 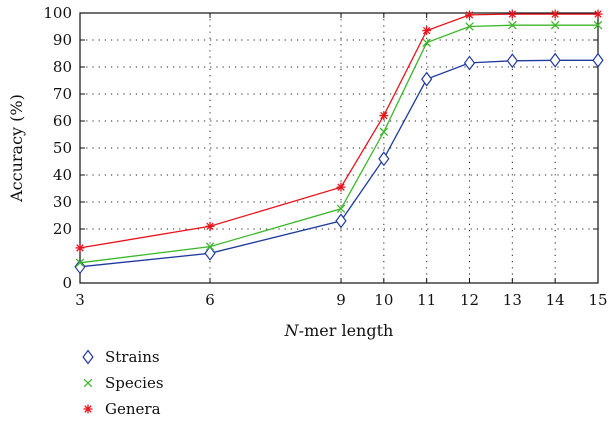 What do you see at coordinates (132, 357) in the screenshot?
I see `legend-label-strains: Strains` at bounding box center [132, 357].